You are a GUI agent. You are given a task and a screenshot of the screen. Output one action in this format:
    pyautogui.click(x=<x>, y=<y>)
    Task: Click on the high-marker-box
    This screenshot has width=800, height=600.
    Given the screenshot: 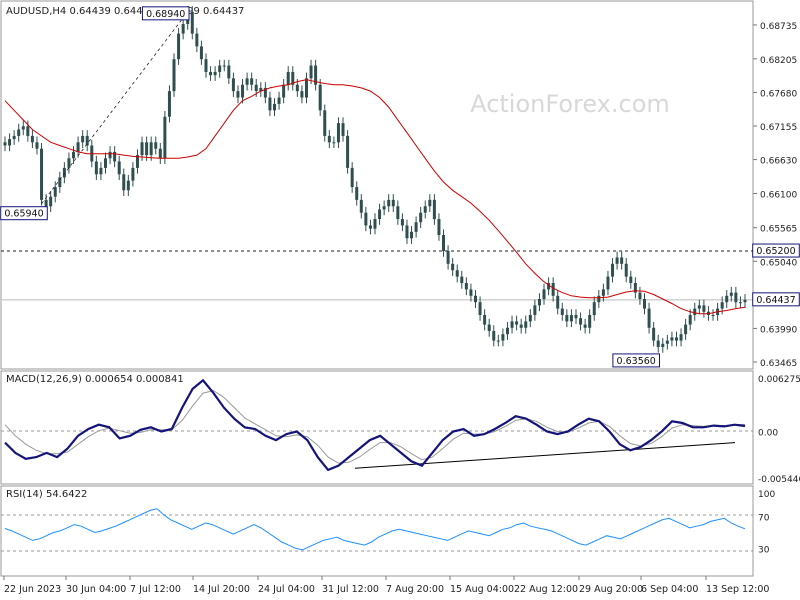 What is the action you would take?
    pyautogui.click(x=165, y=13)
    